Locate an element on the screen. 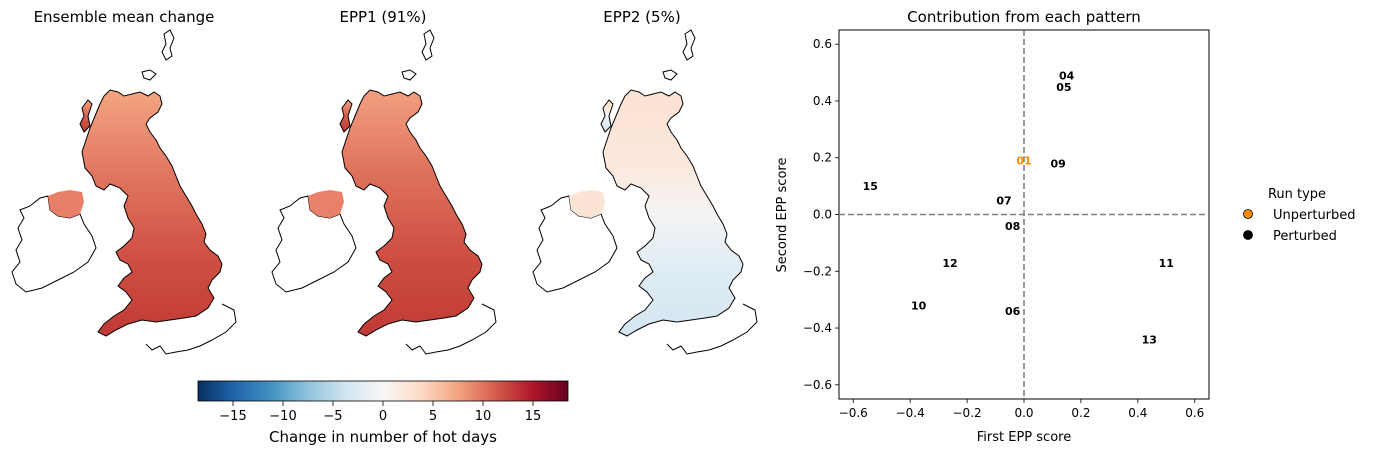  point-label-15: 15 is located at coordinates (870, 186).